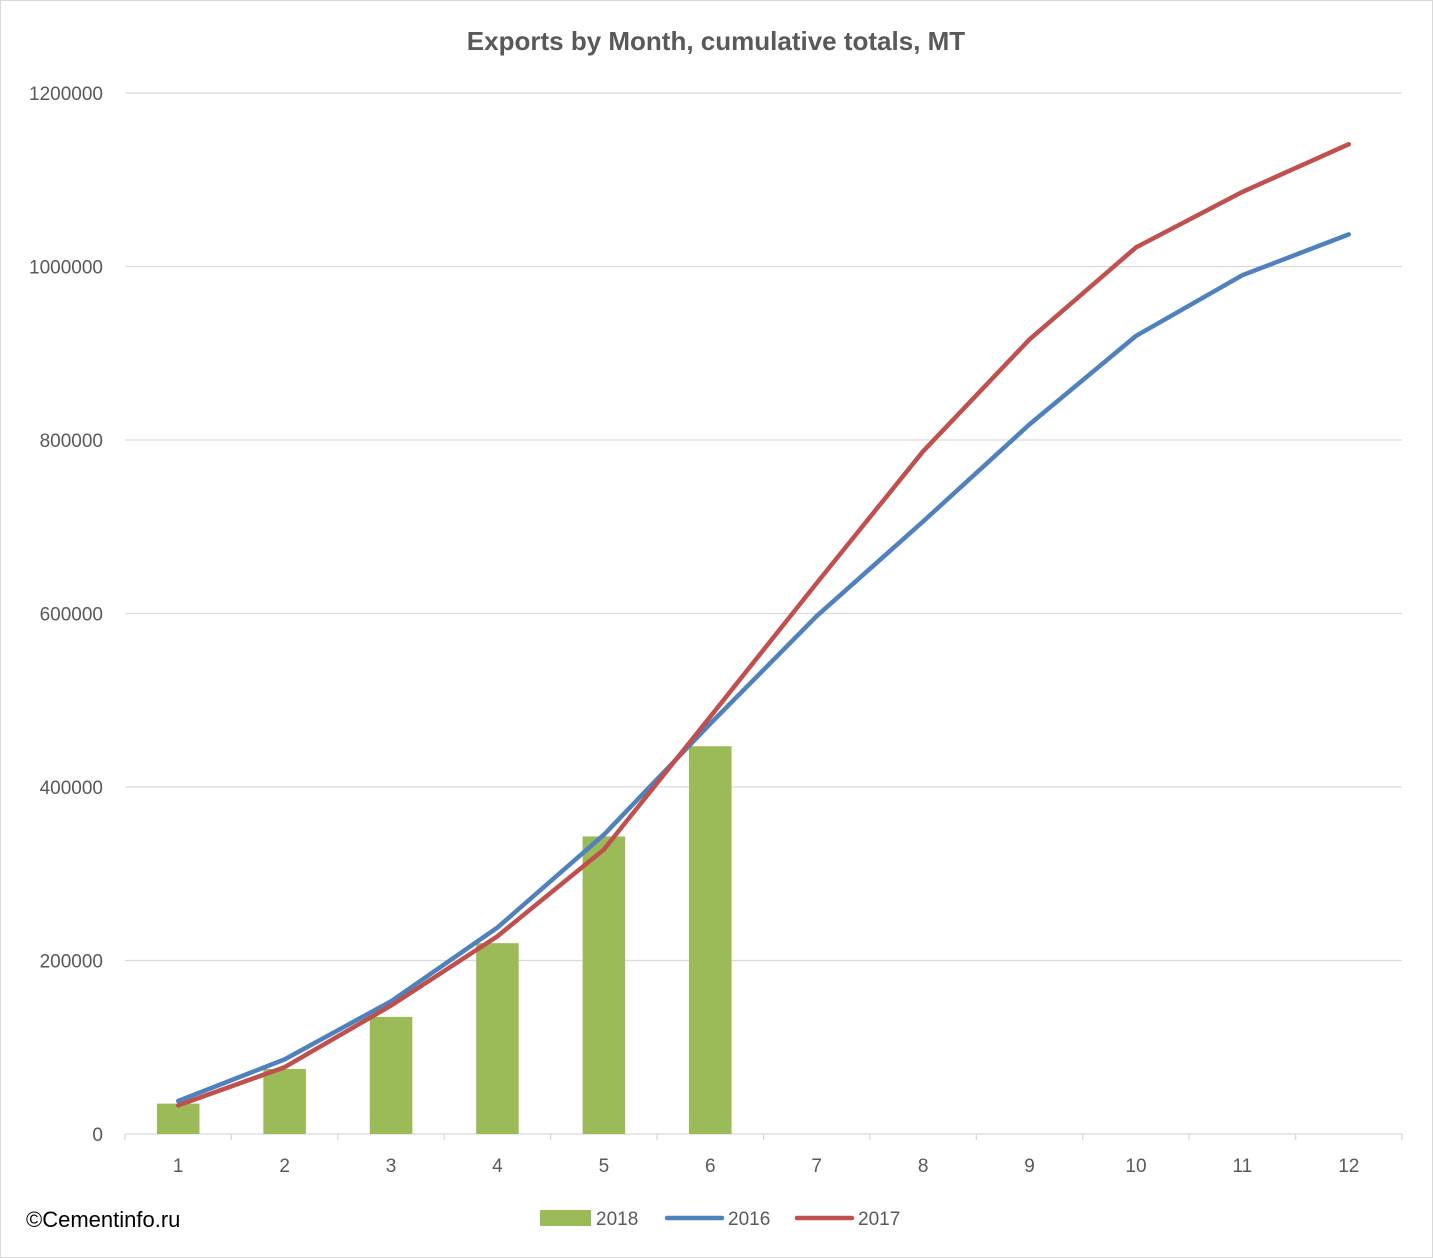 This screenshot has width=1433, height=1258. What do you see at coordinates (497, 1166) in the screenshot?
I see `x-tick-label: 4` at bounding box center [497, 1166].